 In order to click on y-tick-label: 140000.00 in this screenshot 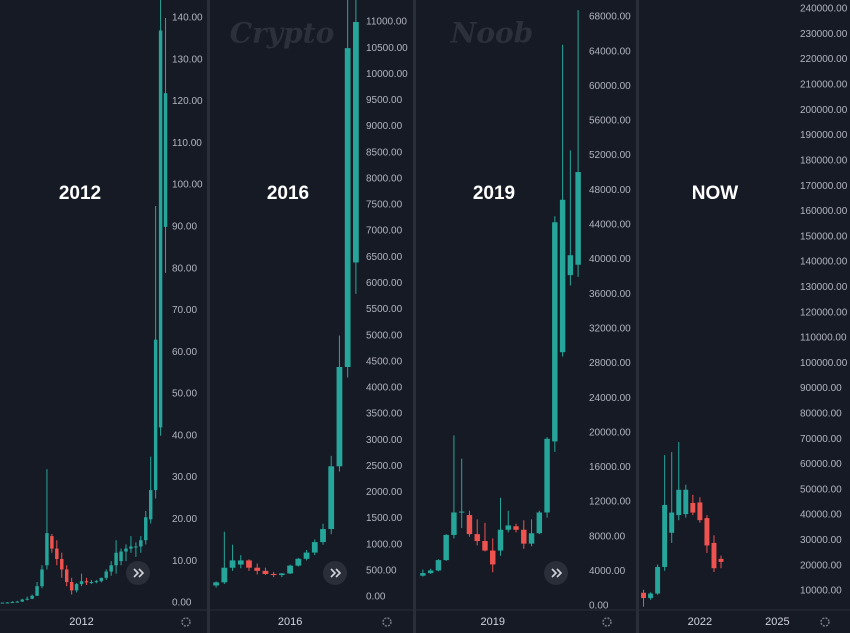, I will do `click(824, 262)`.